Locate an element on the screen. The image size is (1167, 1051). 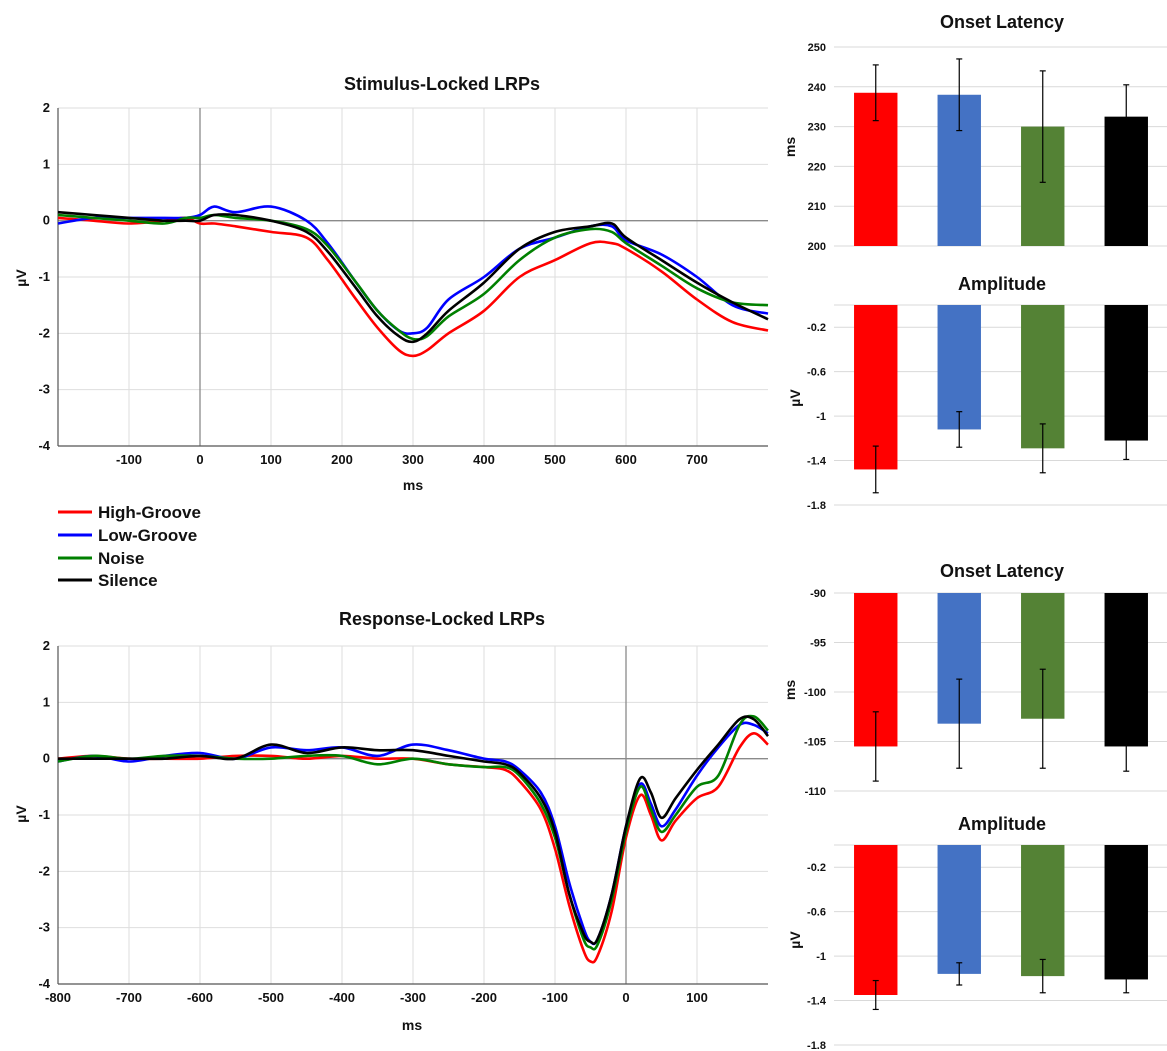
stim-x-tick-500: 500 is located at coordinates (555, 459).